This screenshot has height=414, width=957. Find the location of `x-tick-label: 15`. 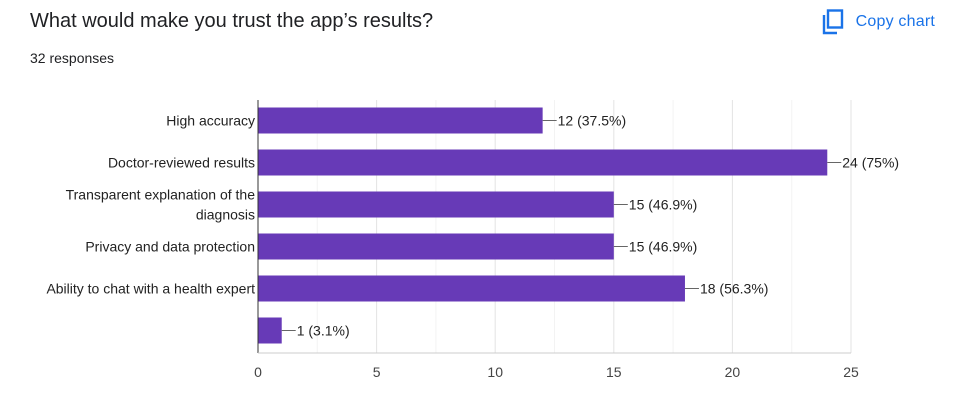

x-tick-label: 15 is located at coordinates (614, 372).